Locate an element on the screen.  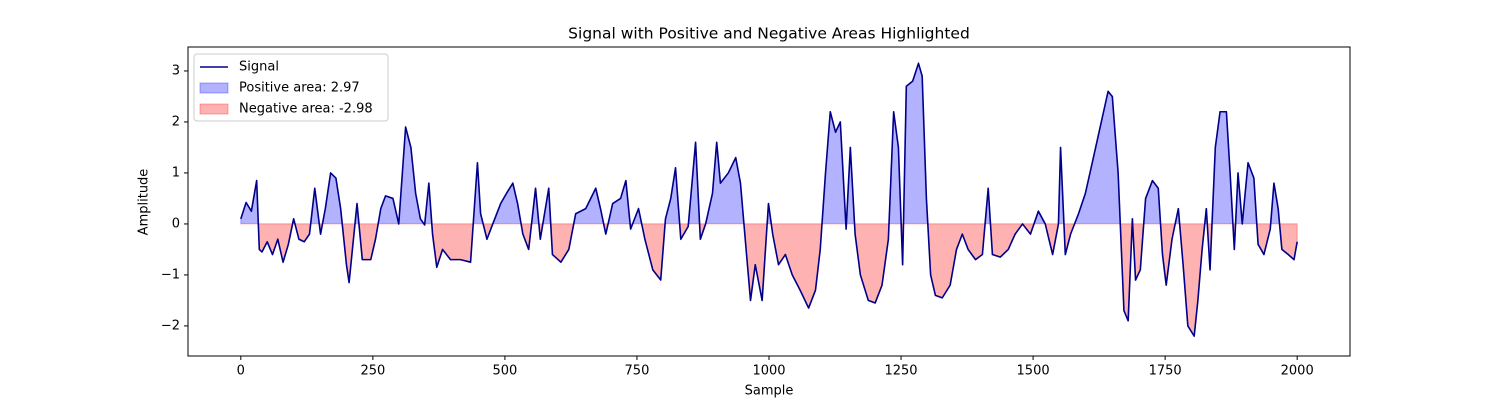
legend-label: Signal is located at coordinates (259, 67).